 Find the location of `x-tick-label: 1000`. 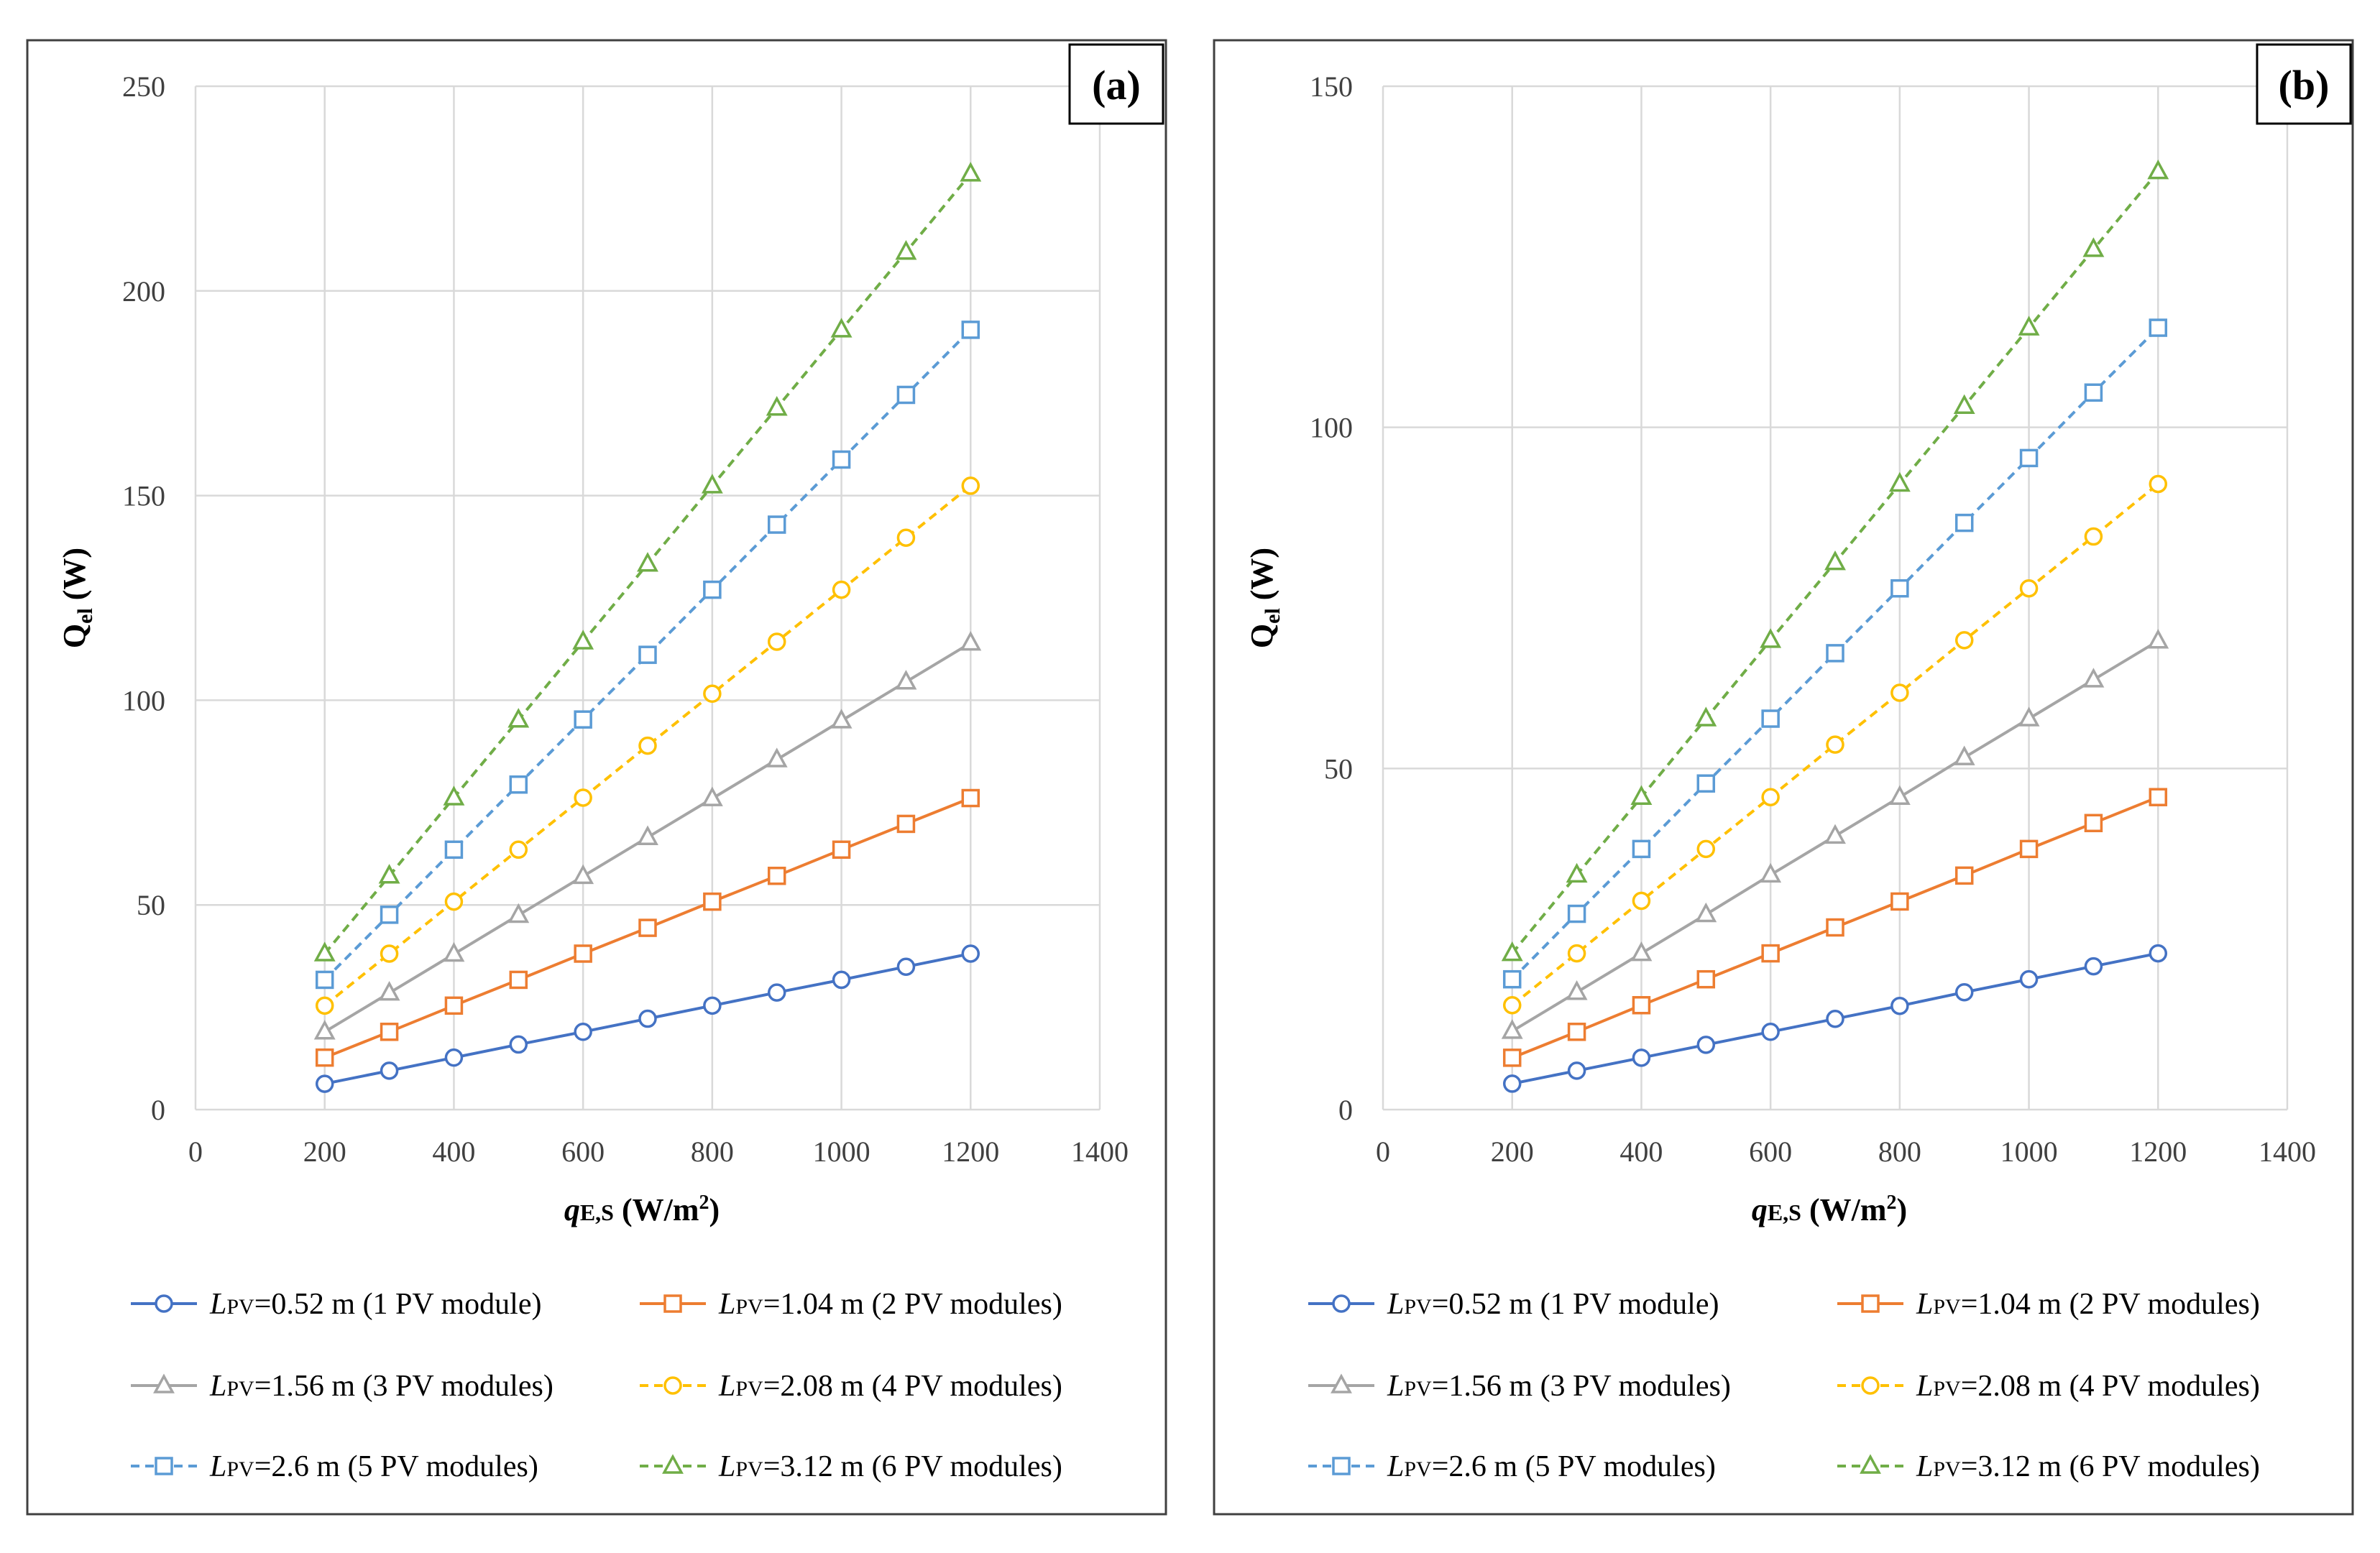

x-tick-label: 1000 is located at coordinates (841, 1151).